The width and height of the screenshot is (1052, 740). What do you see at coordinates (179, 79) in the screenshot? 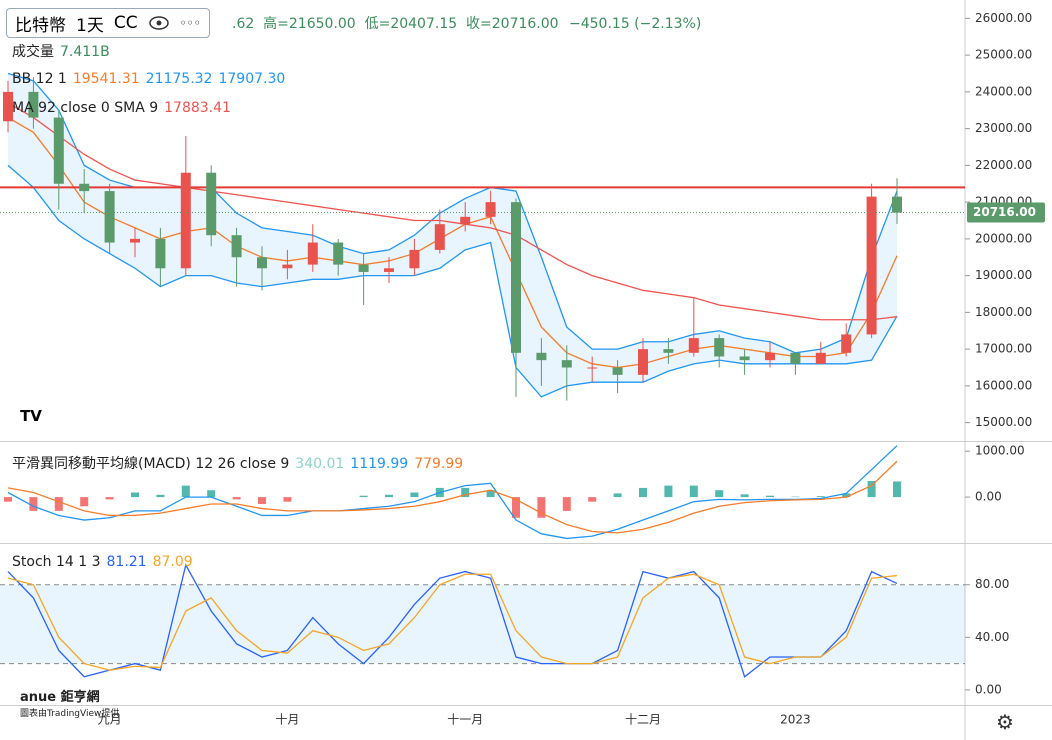
I see `legend-value: 21175.32` at bounding box center [179, 79].